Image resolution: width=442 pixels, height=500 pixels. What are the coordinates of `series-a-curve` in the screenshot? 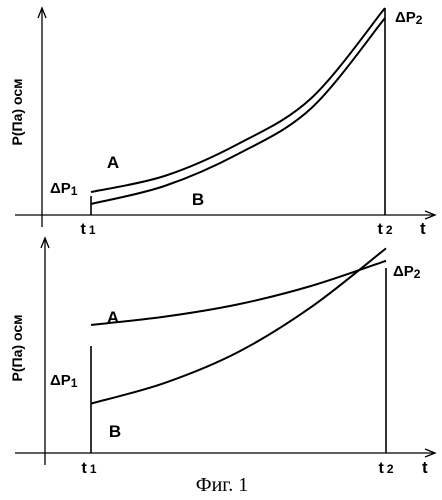 It's located at (238, 293).